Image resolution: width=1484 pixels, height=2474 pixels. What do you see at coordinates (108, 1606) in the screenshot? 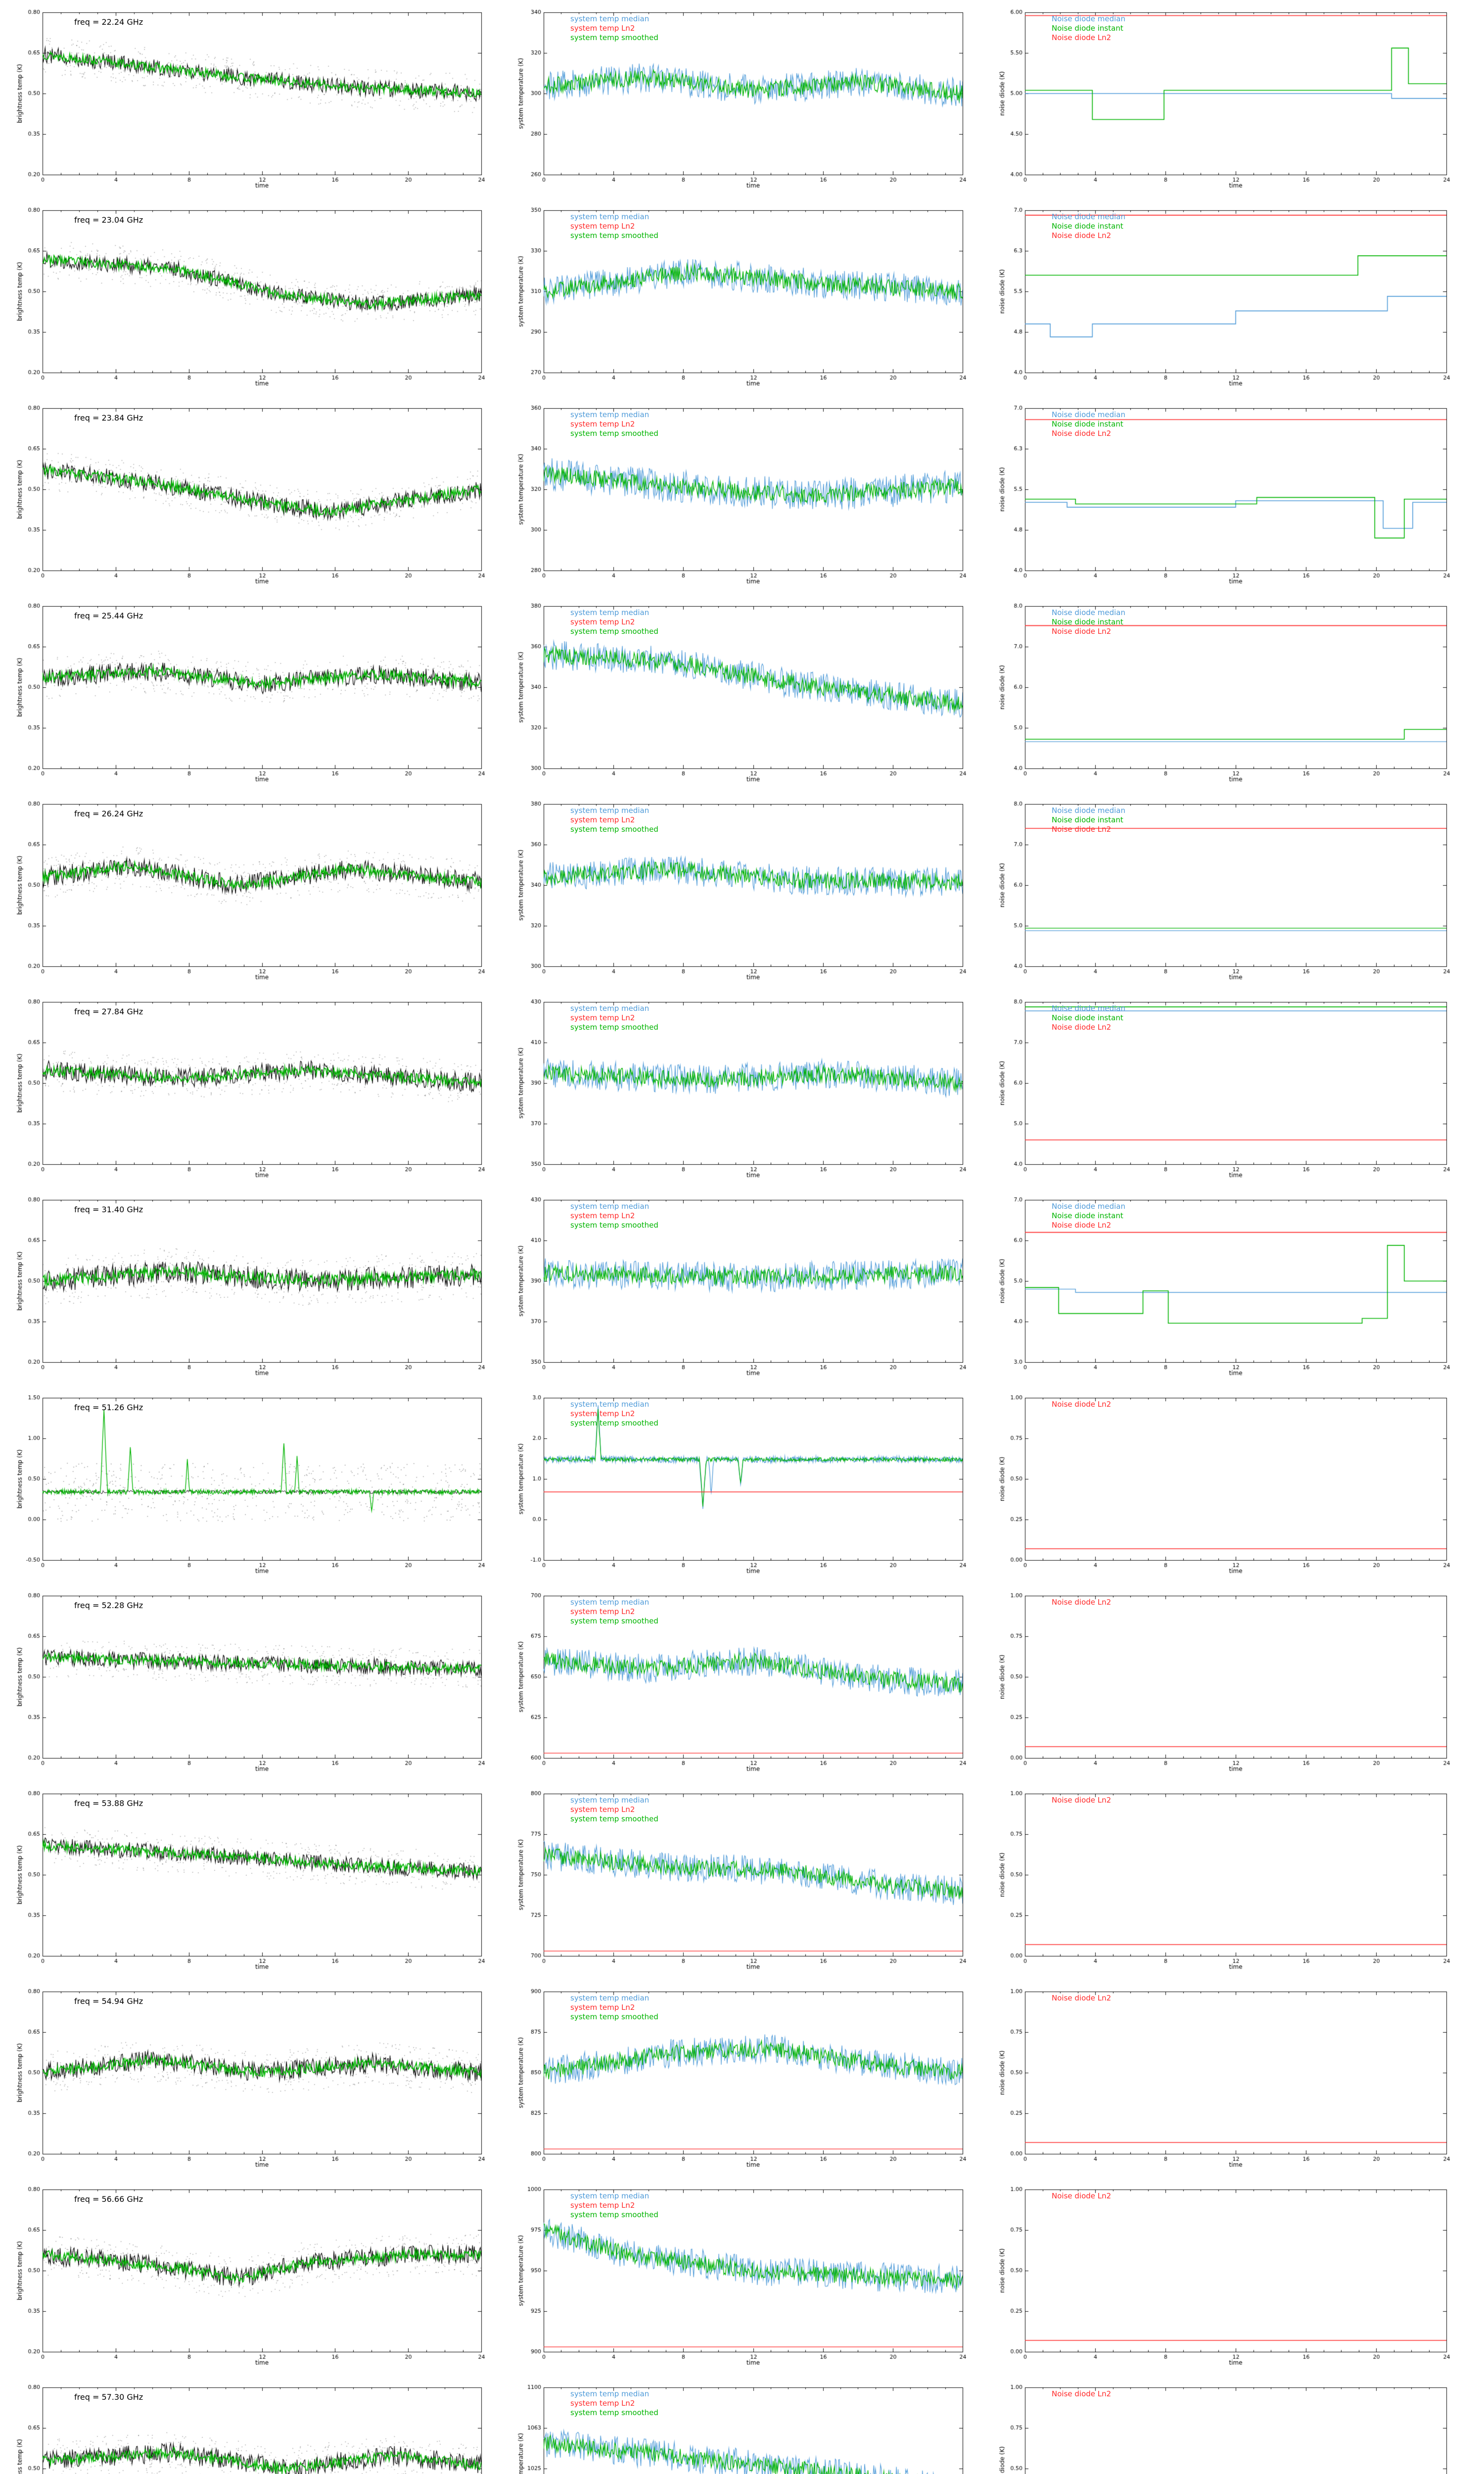
I see `freq-label: freq = 52.28 GHz` at bounding box center [108, 1606].